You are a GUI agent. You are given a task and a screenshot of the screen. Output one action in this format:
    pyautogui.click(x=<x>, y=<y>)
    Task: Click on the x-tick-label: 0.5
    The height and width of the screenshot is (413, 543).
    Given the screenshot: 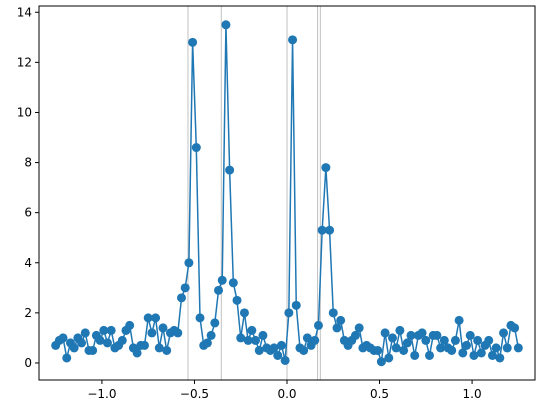 What is the action you would take?
    pyautogui.click(x=379, y=394)
    